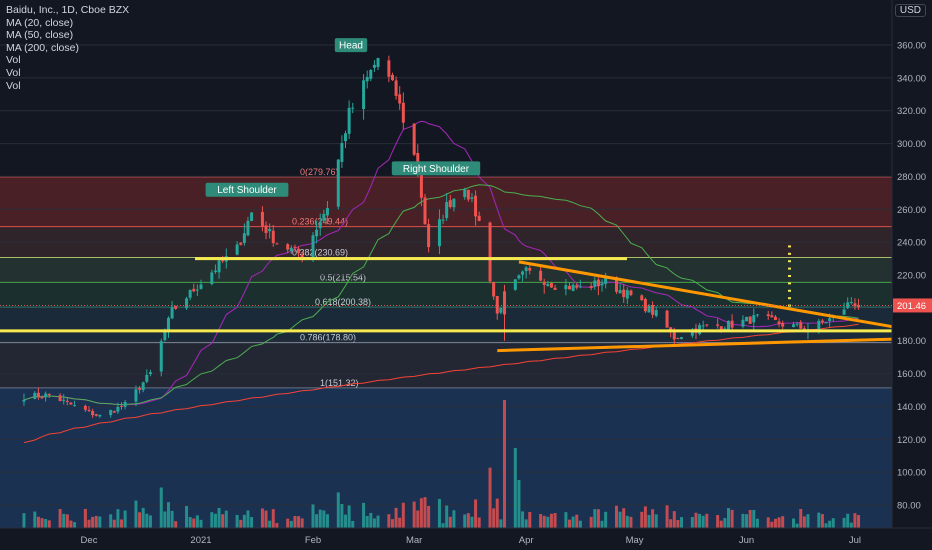 Image resolution: width=932 pixels, height=550 pixels. I want to click on time-tick-label: Dec, so click(89, 540).